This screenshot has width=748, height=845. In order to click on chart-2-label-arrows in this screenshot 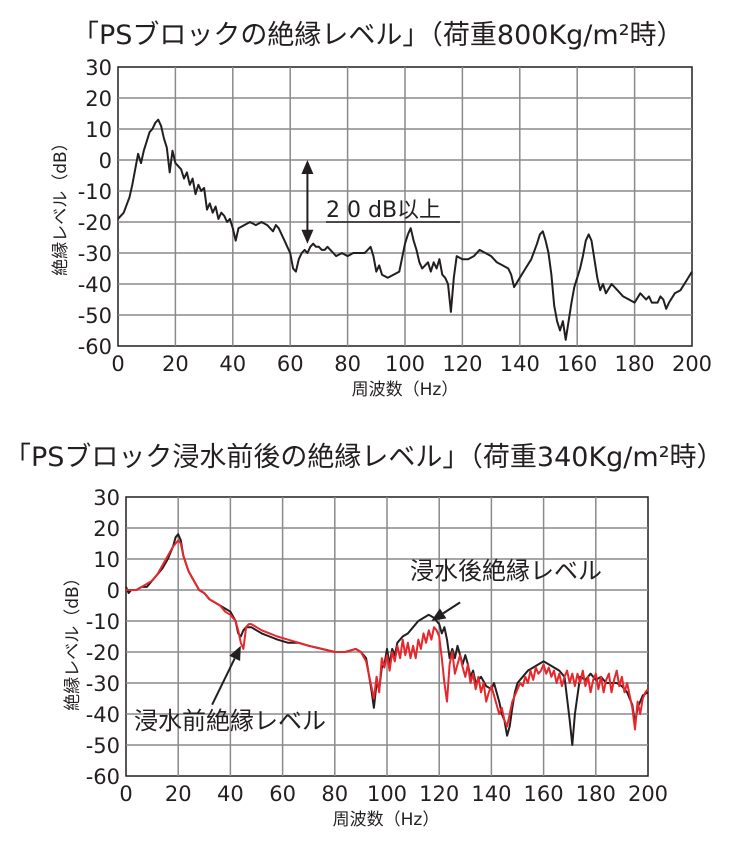, I will do `click(336, 653)`.